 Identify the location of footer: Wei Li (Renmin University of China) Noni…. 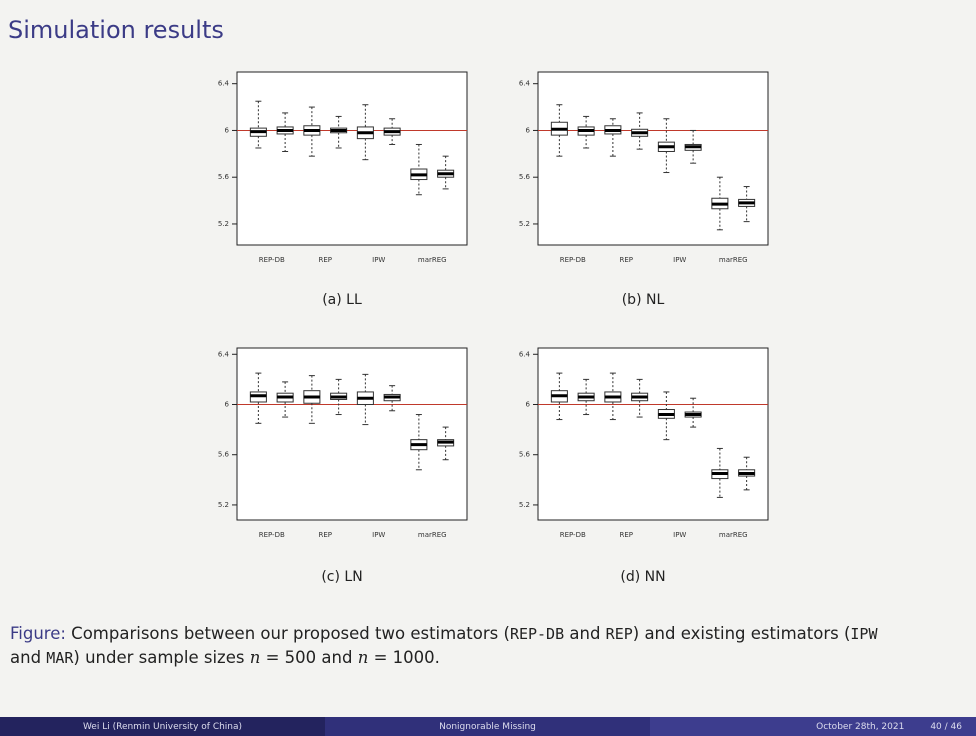
(488, 726).